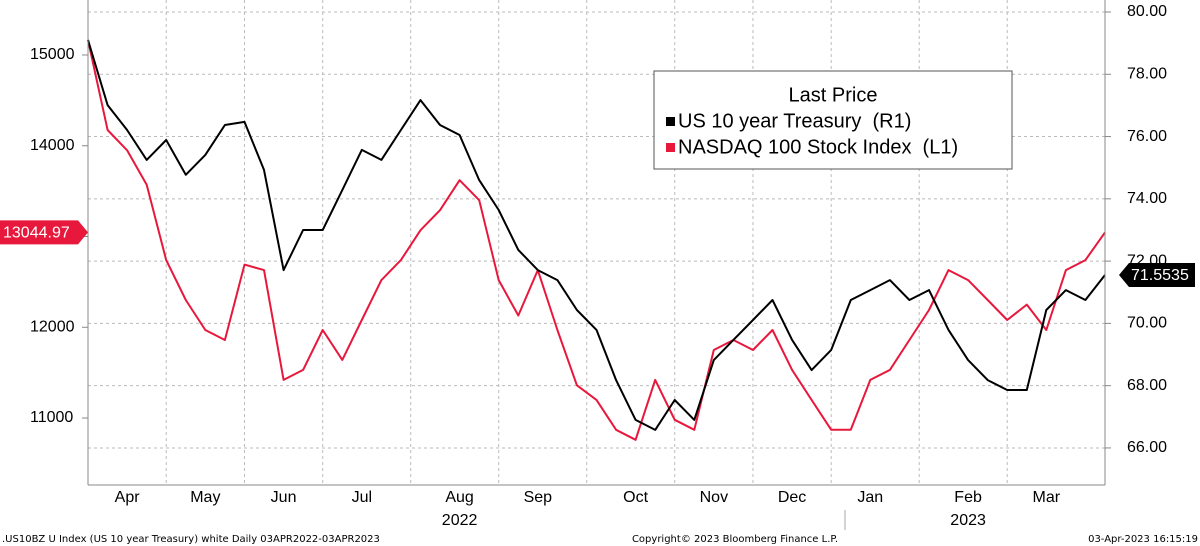  I want to click on y-tick-label: 11000, so click(51, 417).